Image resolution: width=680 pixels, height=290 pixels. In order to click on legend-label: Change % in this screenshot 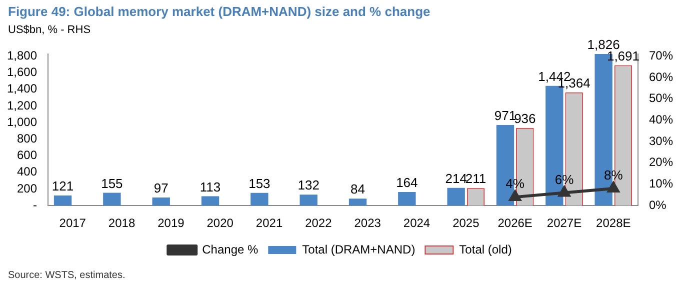, I will do `click(230, 249)`.